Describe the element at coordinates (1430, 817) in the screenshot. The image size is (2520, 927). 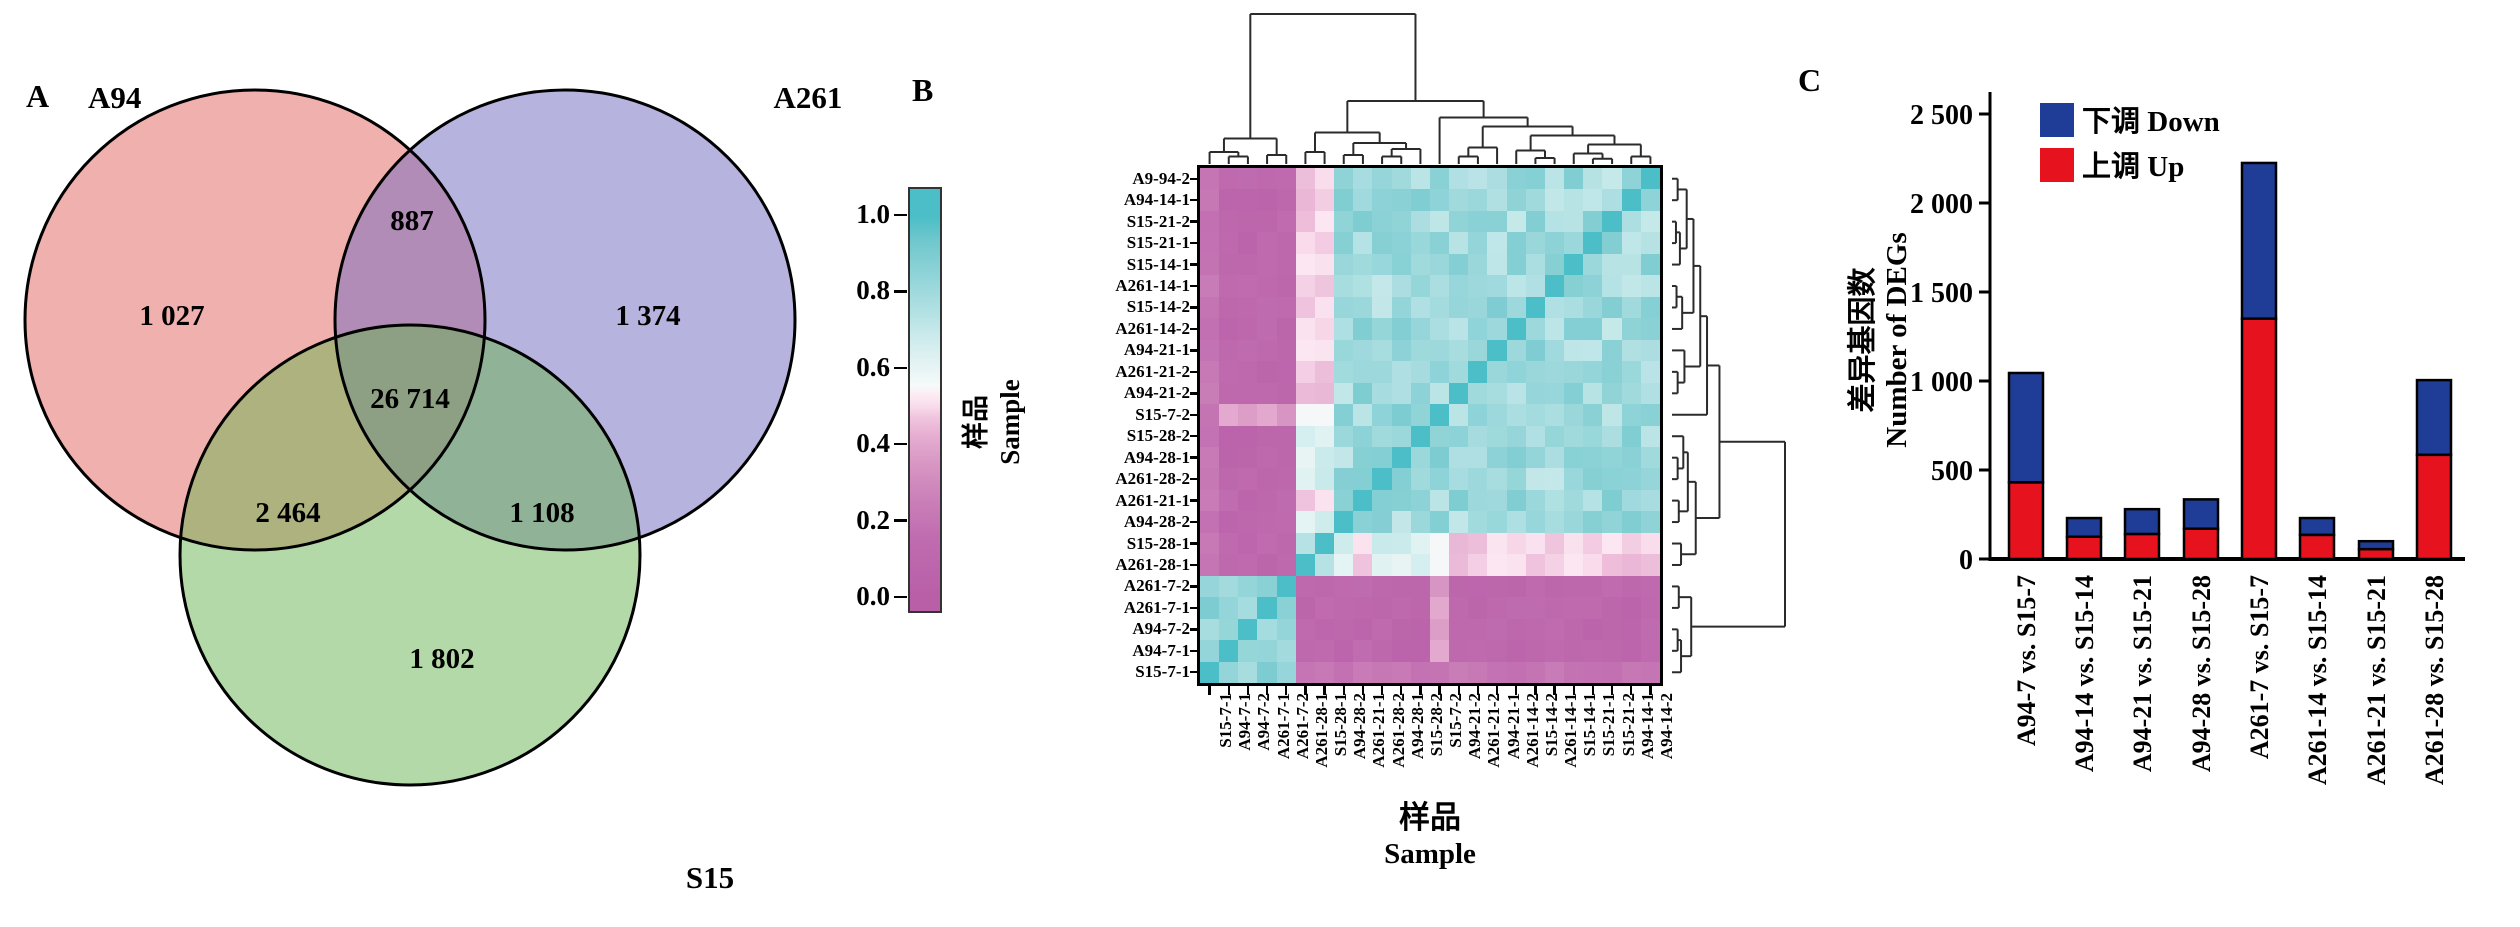
I see `heatmap-col-axis-label-zh: 样品` at that location.